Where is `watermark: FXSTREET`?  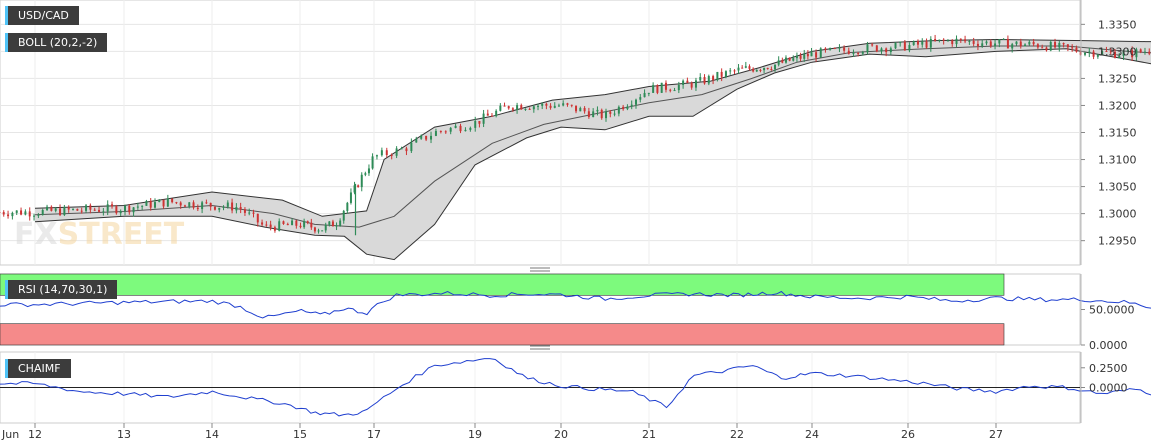
watermark: FXSTREET is located at coordinates (99, 234).